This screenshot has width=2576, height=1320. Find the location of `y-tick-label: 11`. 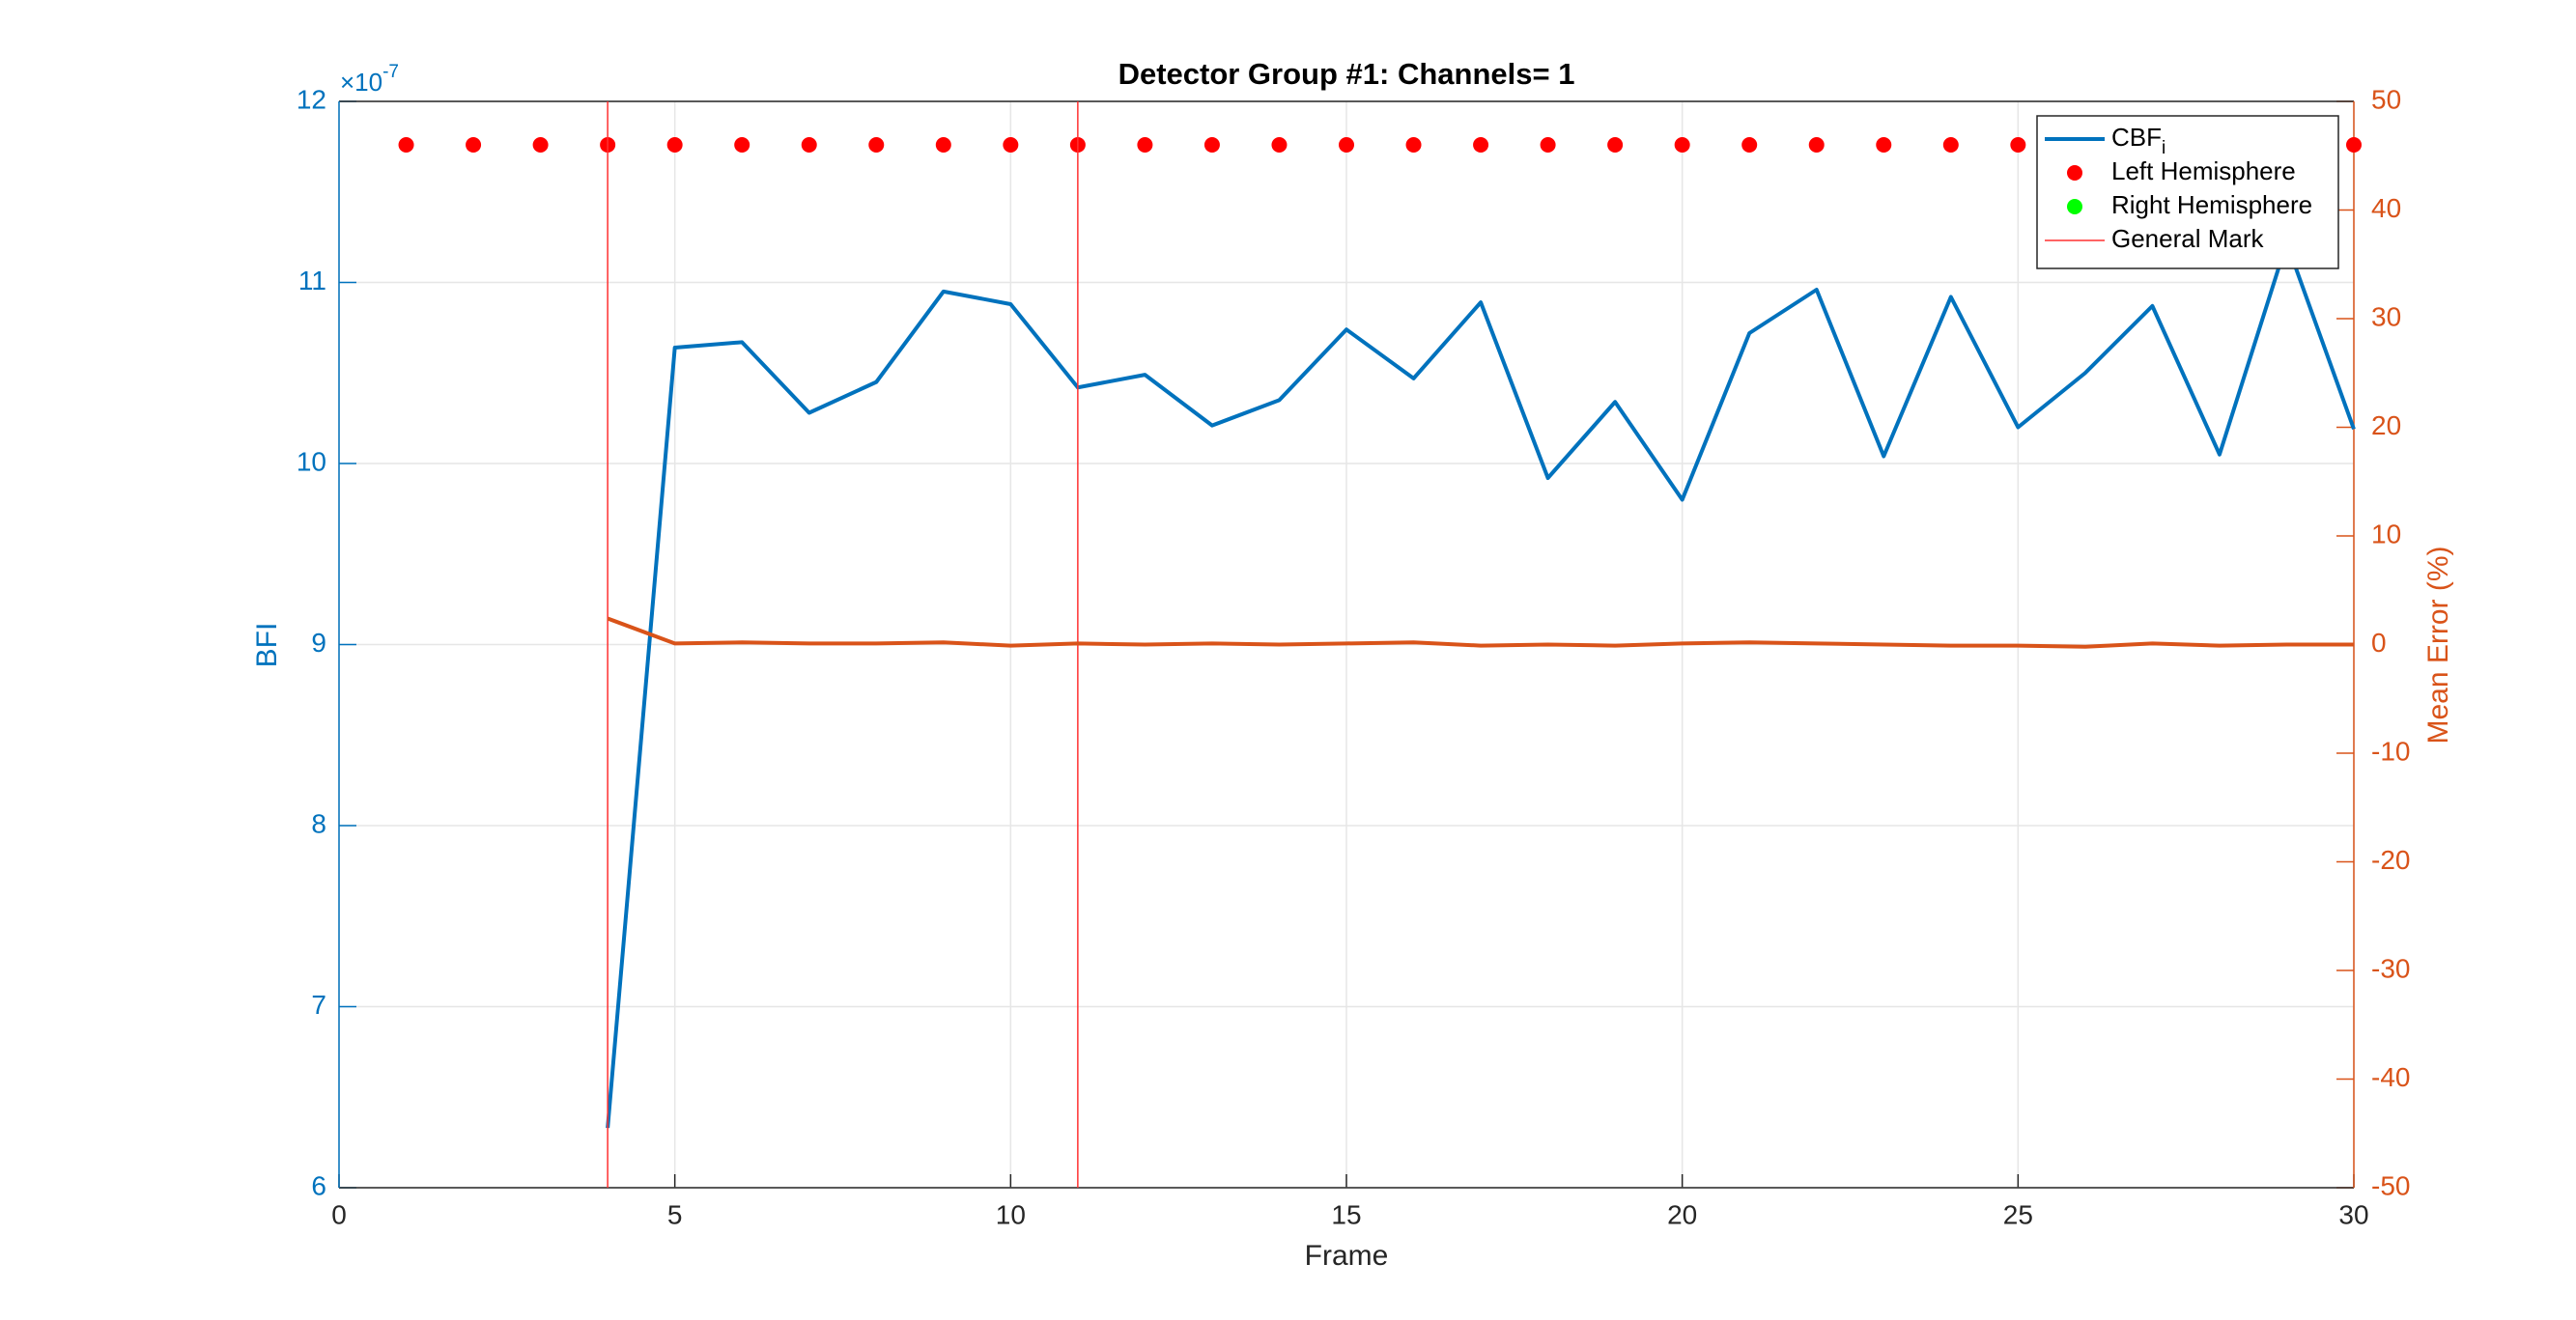

y-tick-label: 11 is located at coordinates (312, 280).